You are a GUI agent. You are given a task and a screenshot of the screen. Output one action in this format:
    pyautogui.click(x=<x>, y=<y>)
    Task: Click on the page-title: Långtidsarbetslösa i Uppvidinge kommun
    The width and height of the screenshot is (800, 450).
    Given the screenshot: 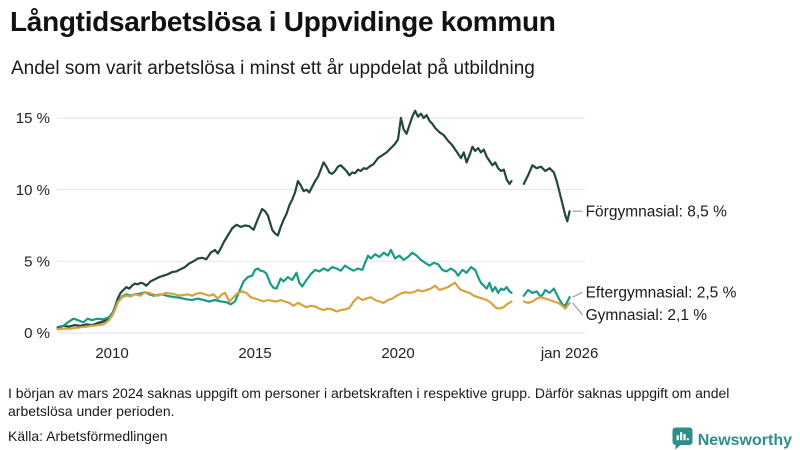 What is the action you would take?
    pyautogui.click(x=283, y=21)
    